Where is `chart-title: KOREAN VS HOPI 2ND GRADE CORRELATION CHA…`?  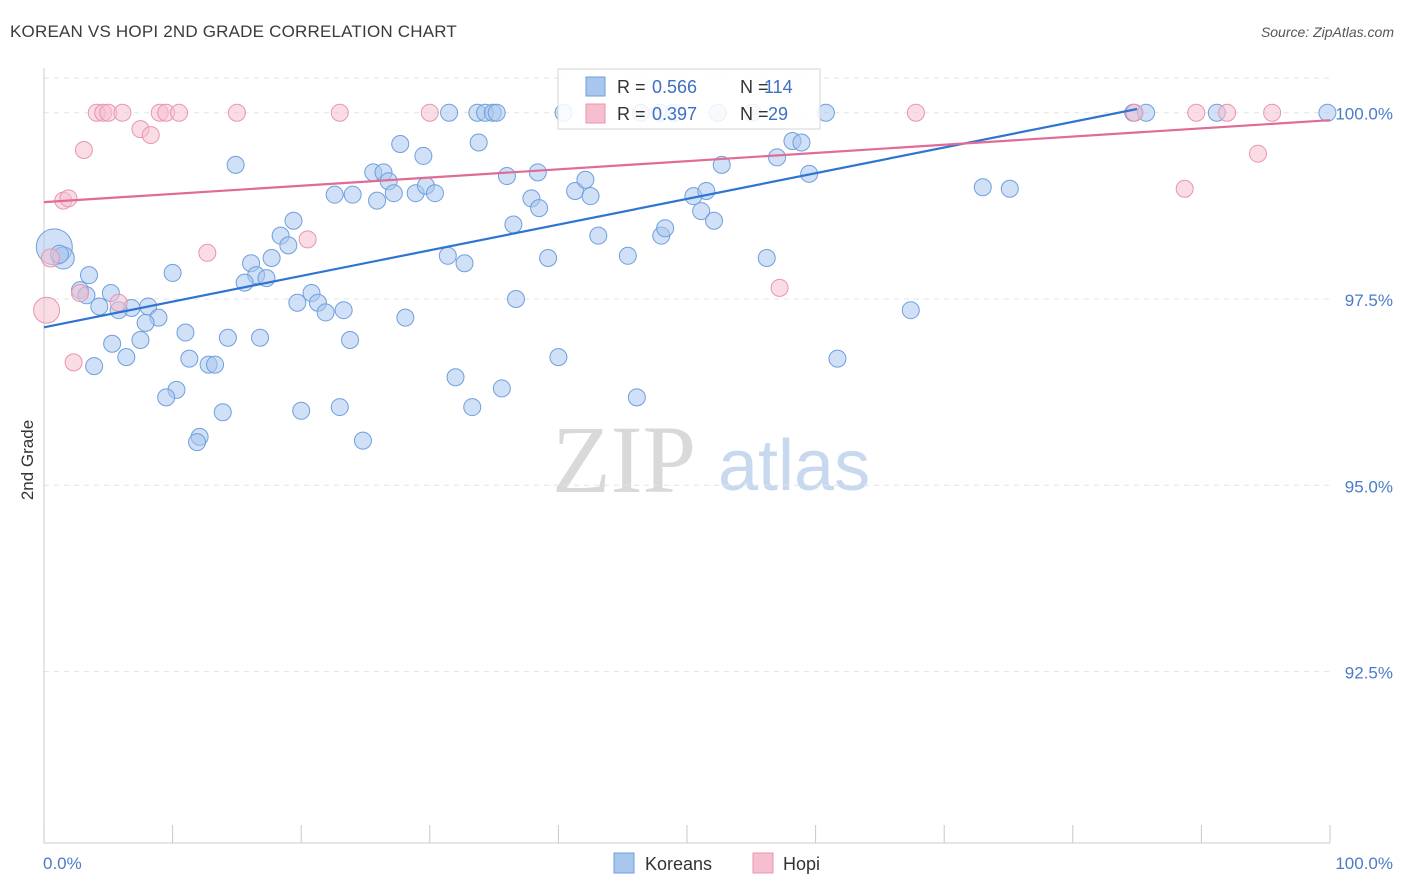
chart-title: KOREAN VS HOPI 2ND GRADE CORRELATION CHA… is located at coordinates (234, 31).